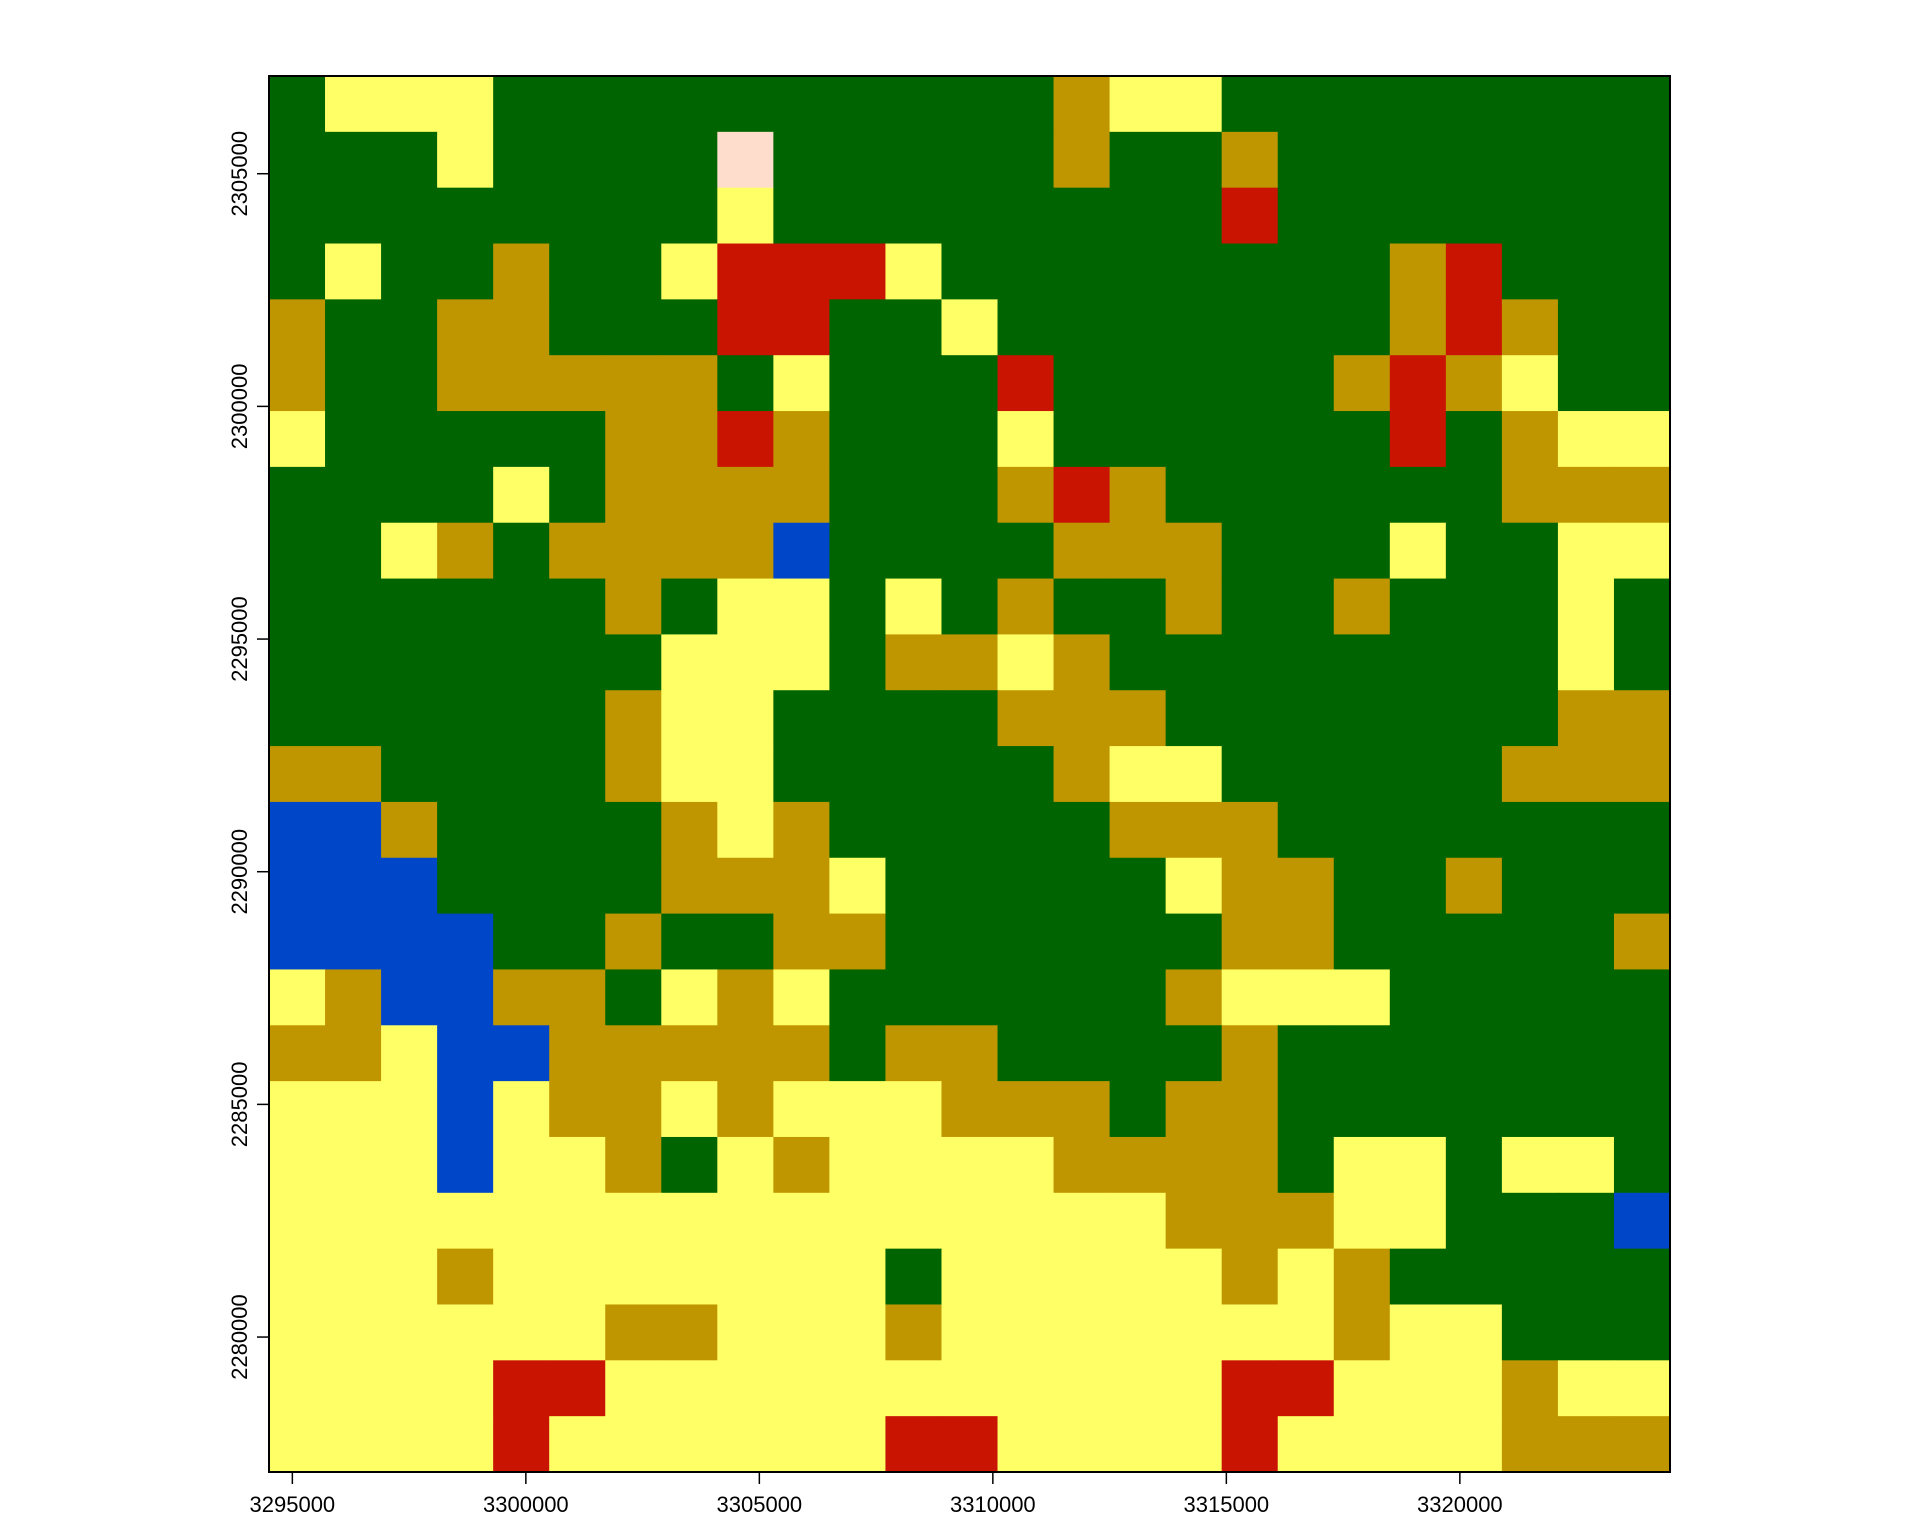 This screenshot has height=1536, width=1920. I want to click on x-tick-label: 3300000, so click(526, 1504).